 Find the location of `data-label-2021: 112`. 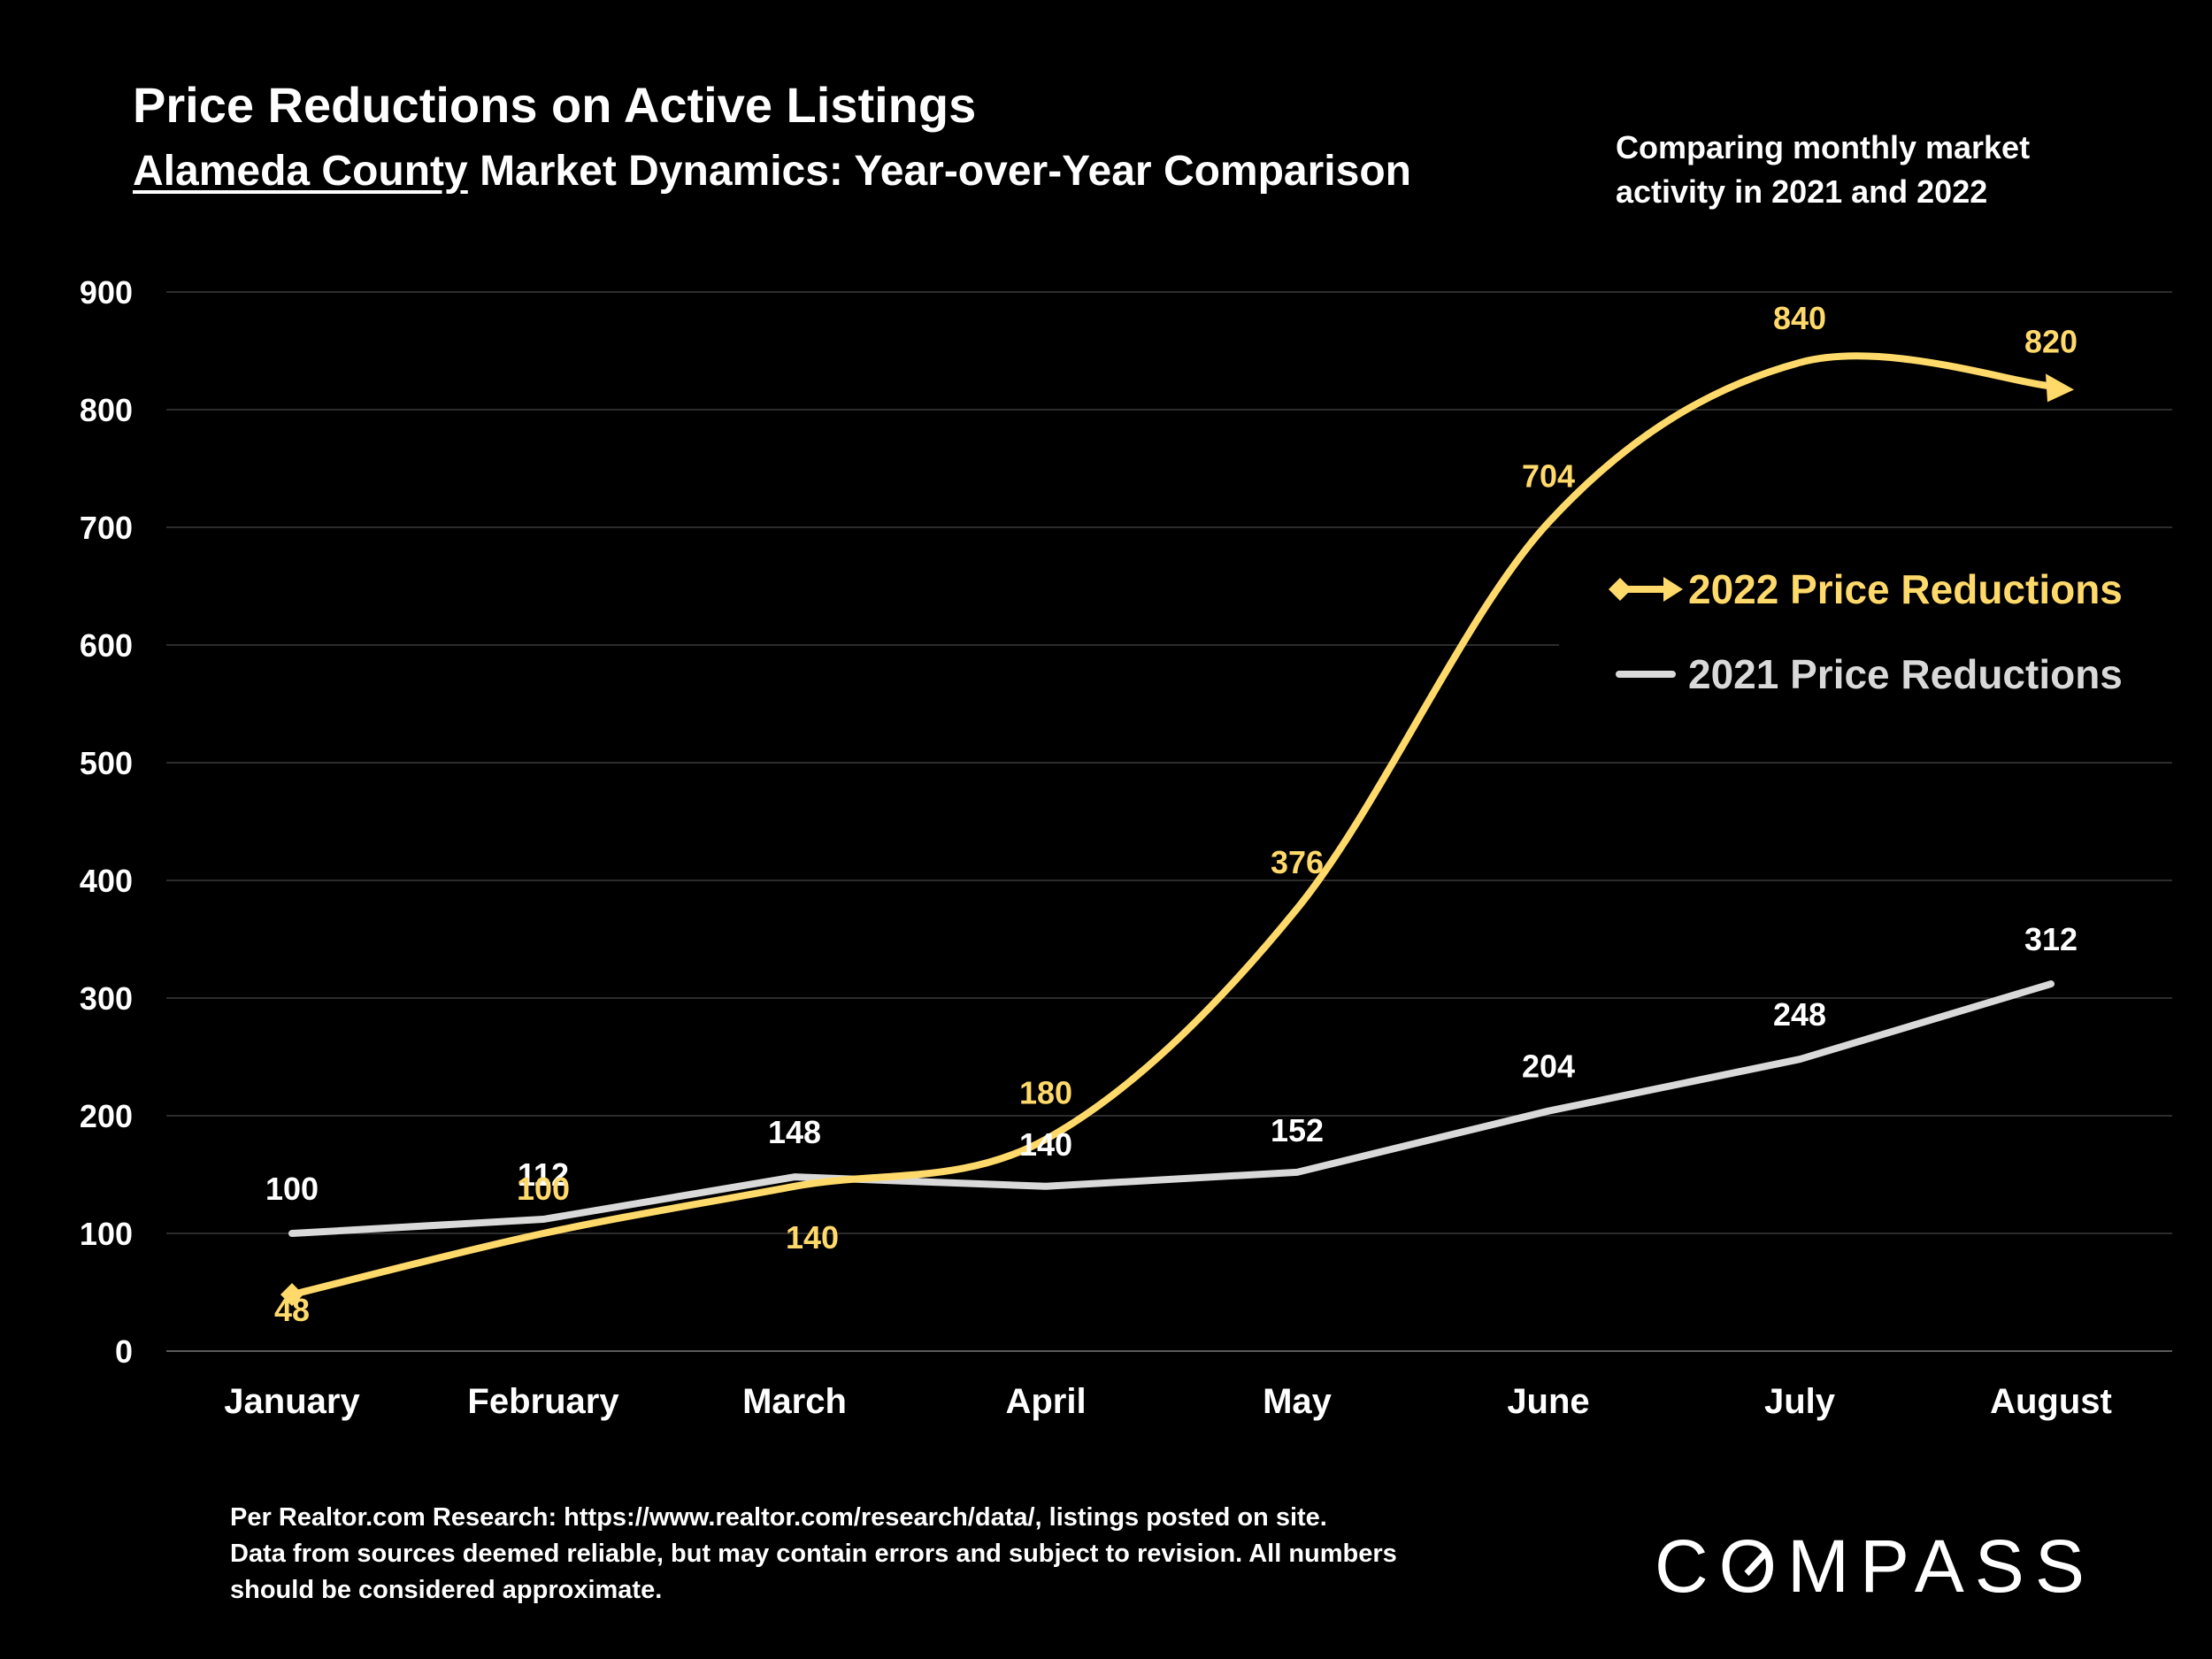

data-label-2021: 112 is located at coordinates (544, 1175).